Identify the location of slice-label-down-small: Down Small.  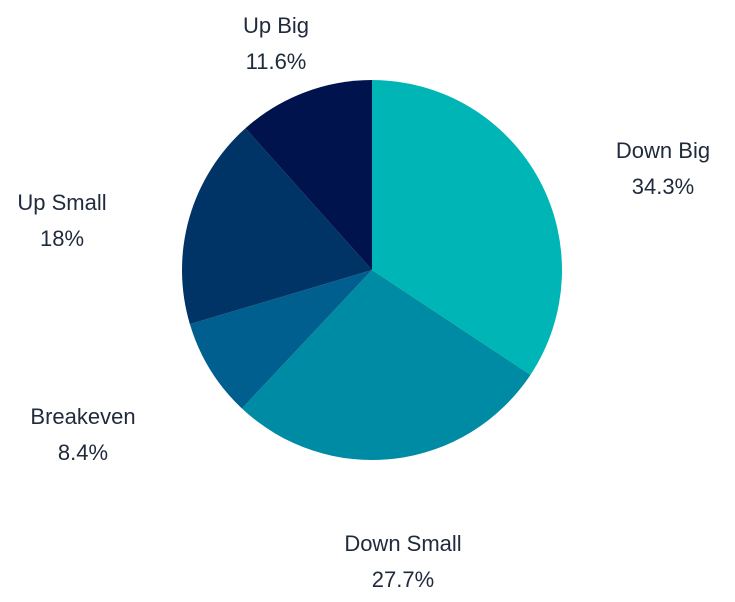
(402, 543).